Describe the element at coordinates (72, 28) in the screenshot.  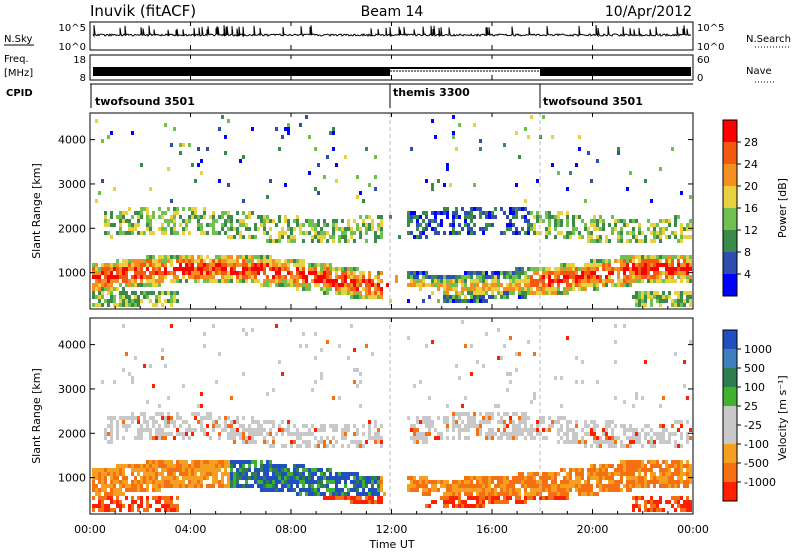
I see `nsky-tick-top: 10^5` at that location.